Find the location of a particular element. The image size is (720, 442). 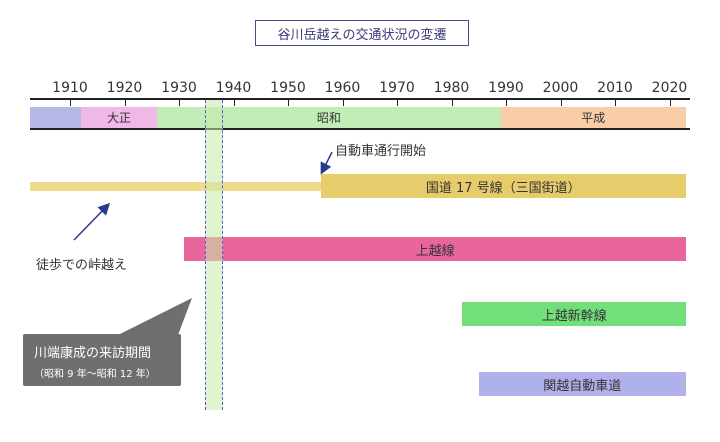

tick-label-1980: 1980 is located at coordinates (451, 88).